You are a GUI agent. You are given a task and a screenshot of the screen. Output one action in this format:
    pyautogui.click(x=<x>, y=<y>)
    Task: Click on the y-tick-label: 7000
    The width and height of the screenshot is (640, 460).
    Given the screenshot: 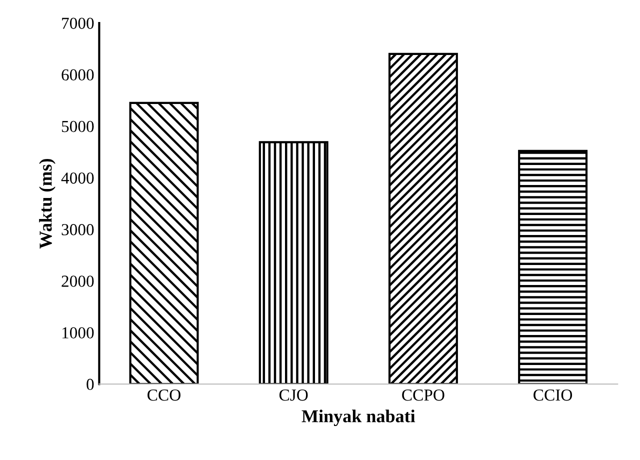 What is the action you would take?
    pyautogui.click(x=78, y=23)
    